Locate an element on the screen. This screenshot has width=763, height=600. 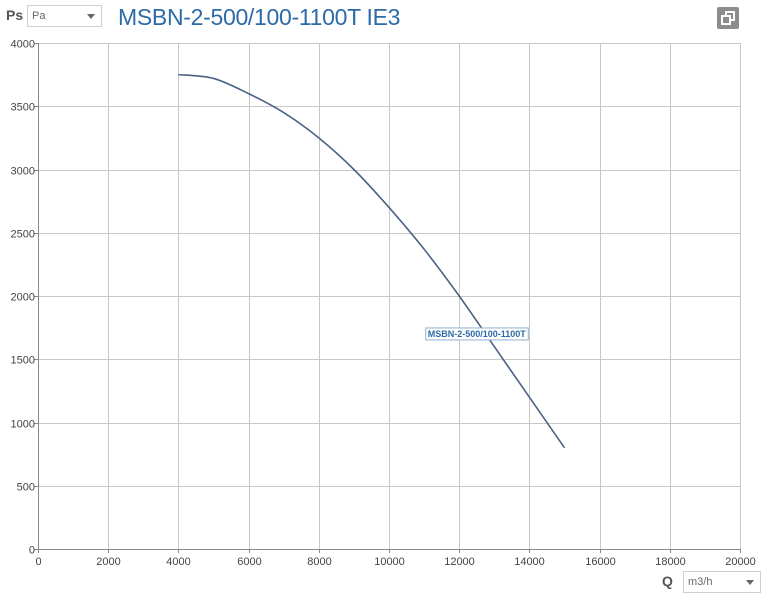
x-tick-label: 18000 is located at coordinates (670, 562).